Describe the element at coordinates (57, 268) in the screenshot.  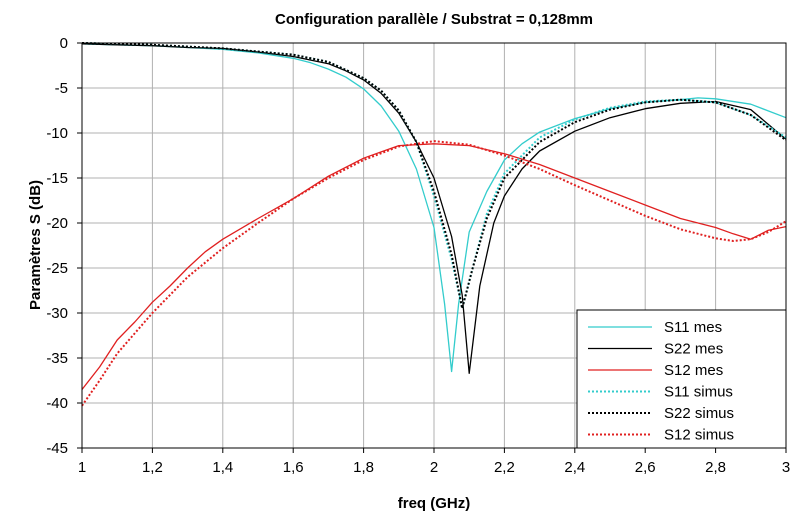
I see `y-tick-label: -25` at that location.